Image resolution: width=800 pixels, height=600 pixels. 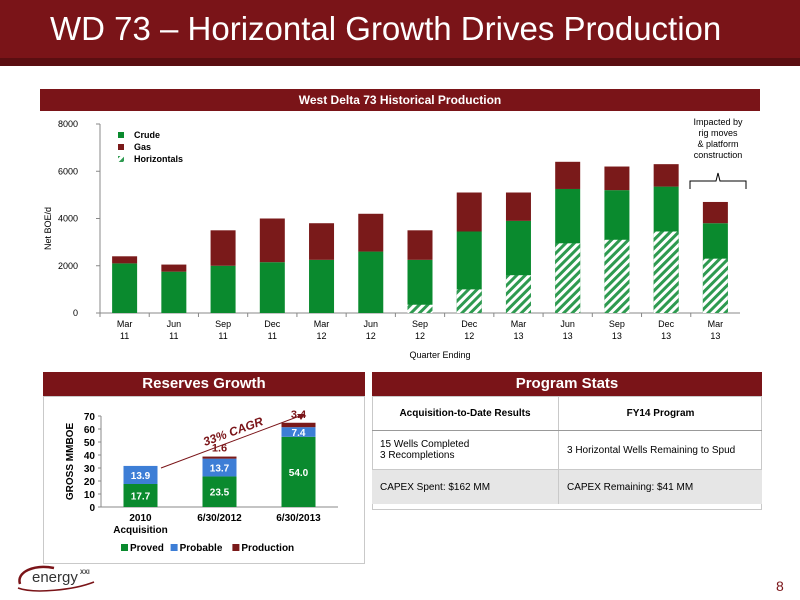 What do you see at coordinates (147, 548) in the screenshot?
I see `legend-label-proved: Proved` at bounding box center [147, 548].